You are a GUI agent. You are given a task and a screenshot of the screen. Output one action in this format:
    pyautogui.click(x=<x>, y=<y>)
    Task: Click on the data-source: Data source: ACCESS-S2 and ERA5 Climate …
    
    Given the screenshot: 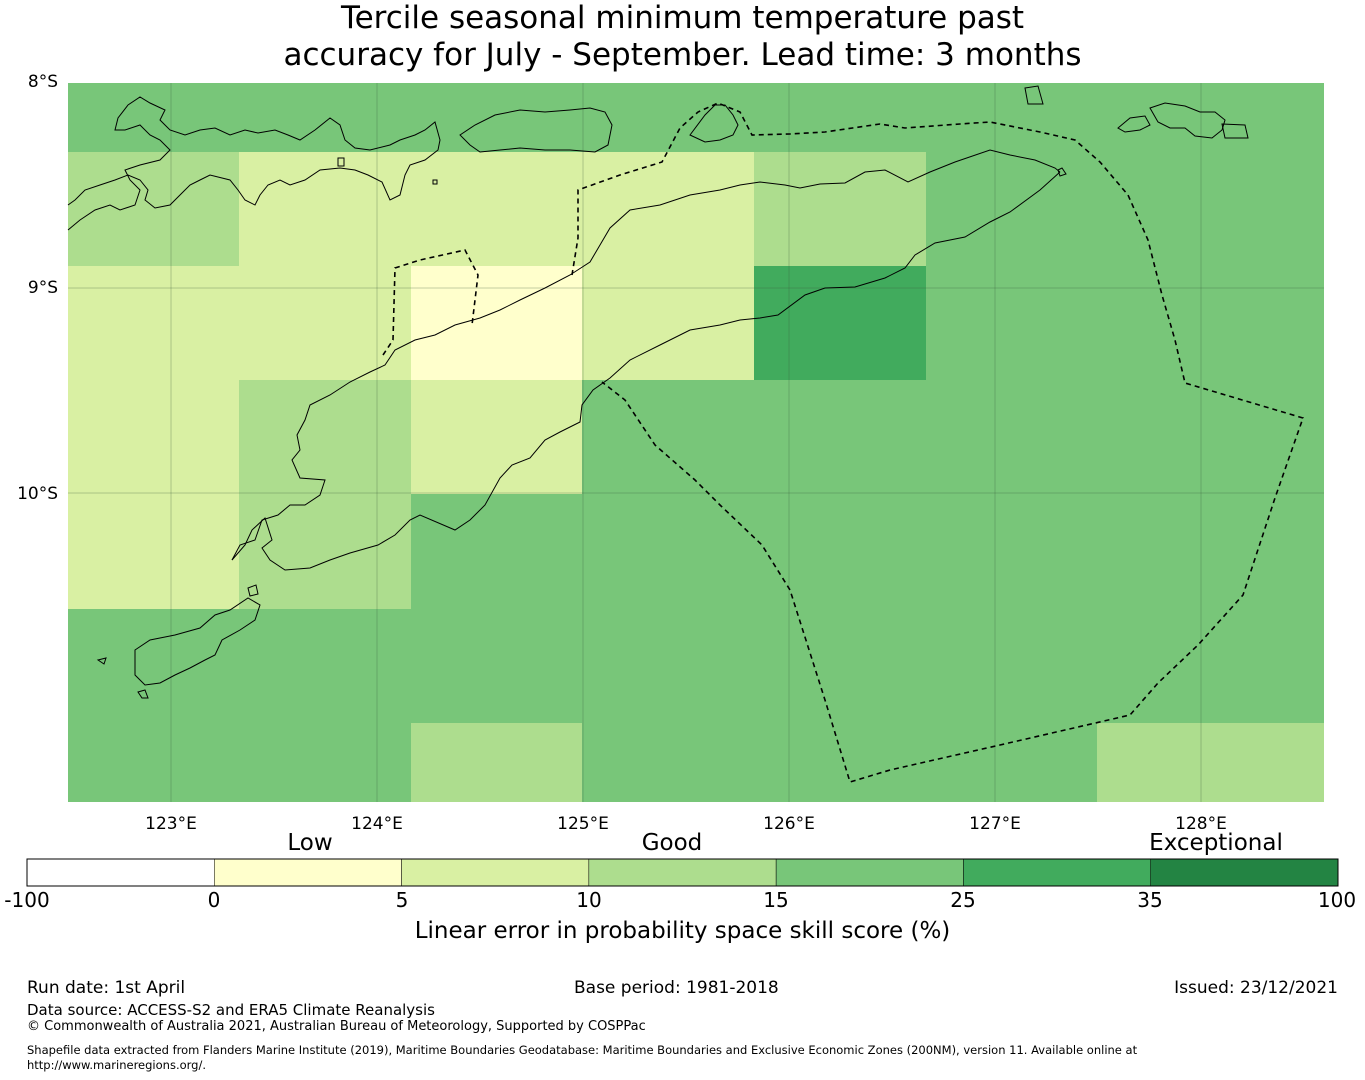 What is the action you would take?
    pyautogui.click(x=231, y=1010)
    